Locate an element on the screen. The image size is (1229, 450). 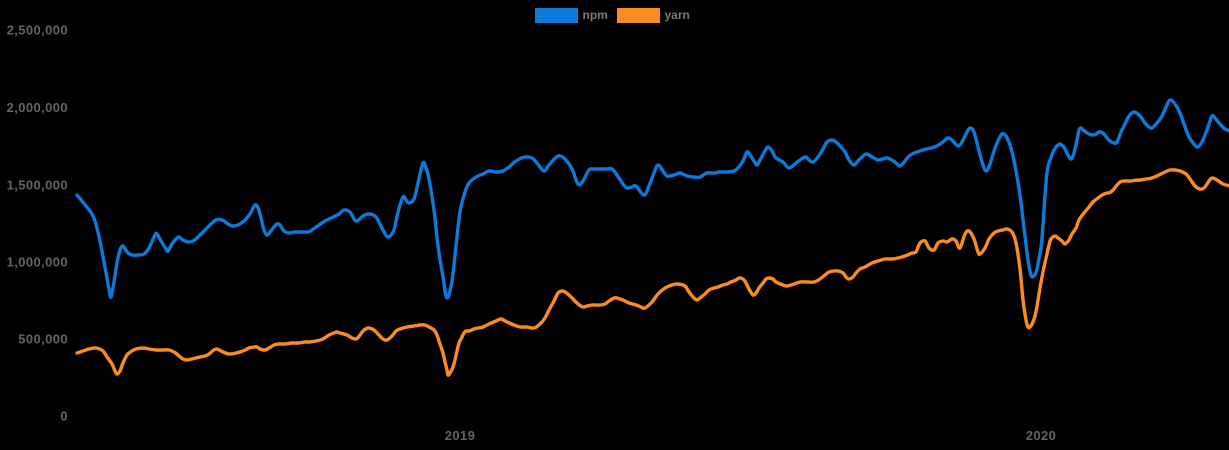
svg-text: 0 is located at coordinates (64, 416).